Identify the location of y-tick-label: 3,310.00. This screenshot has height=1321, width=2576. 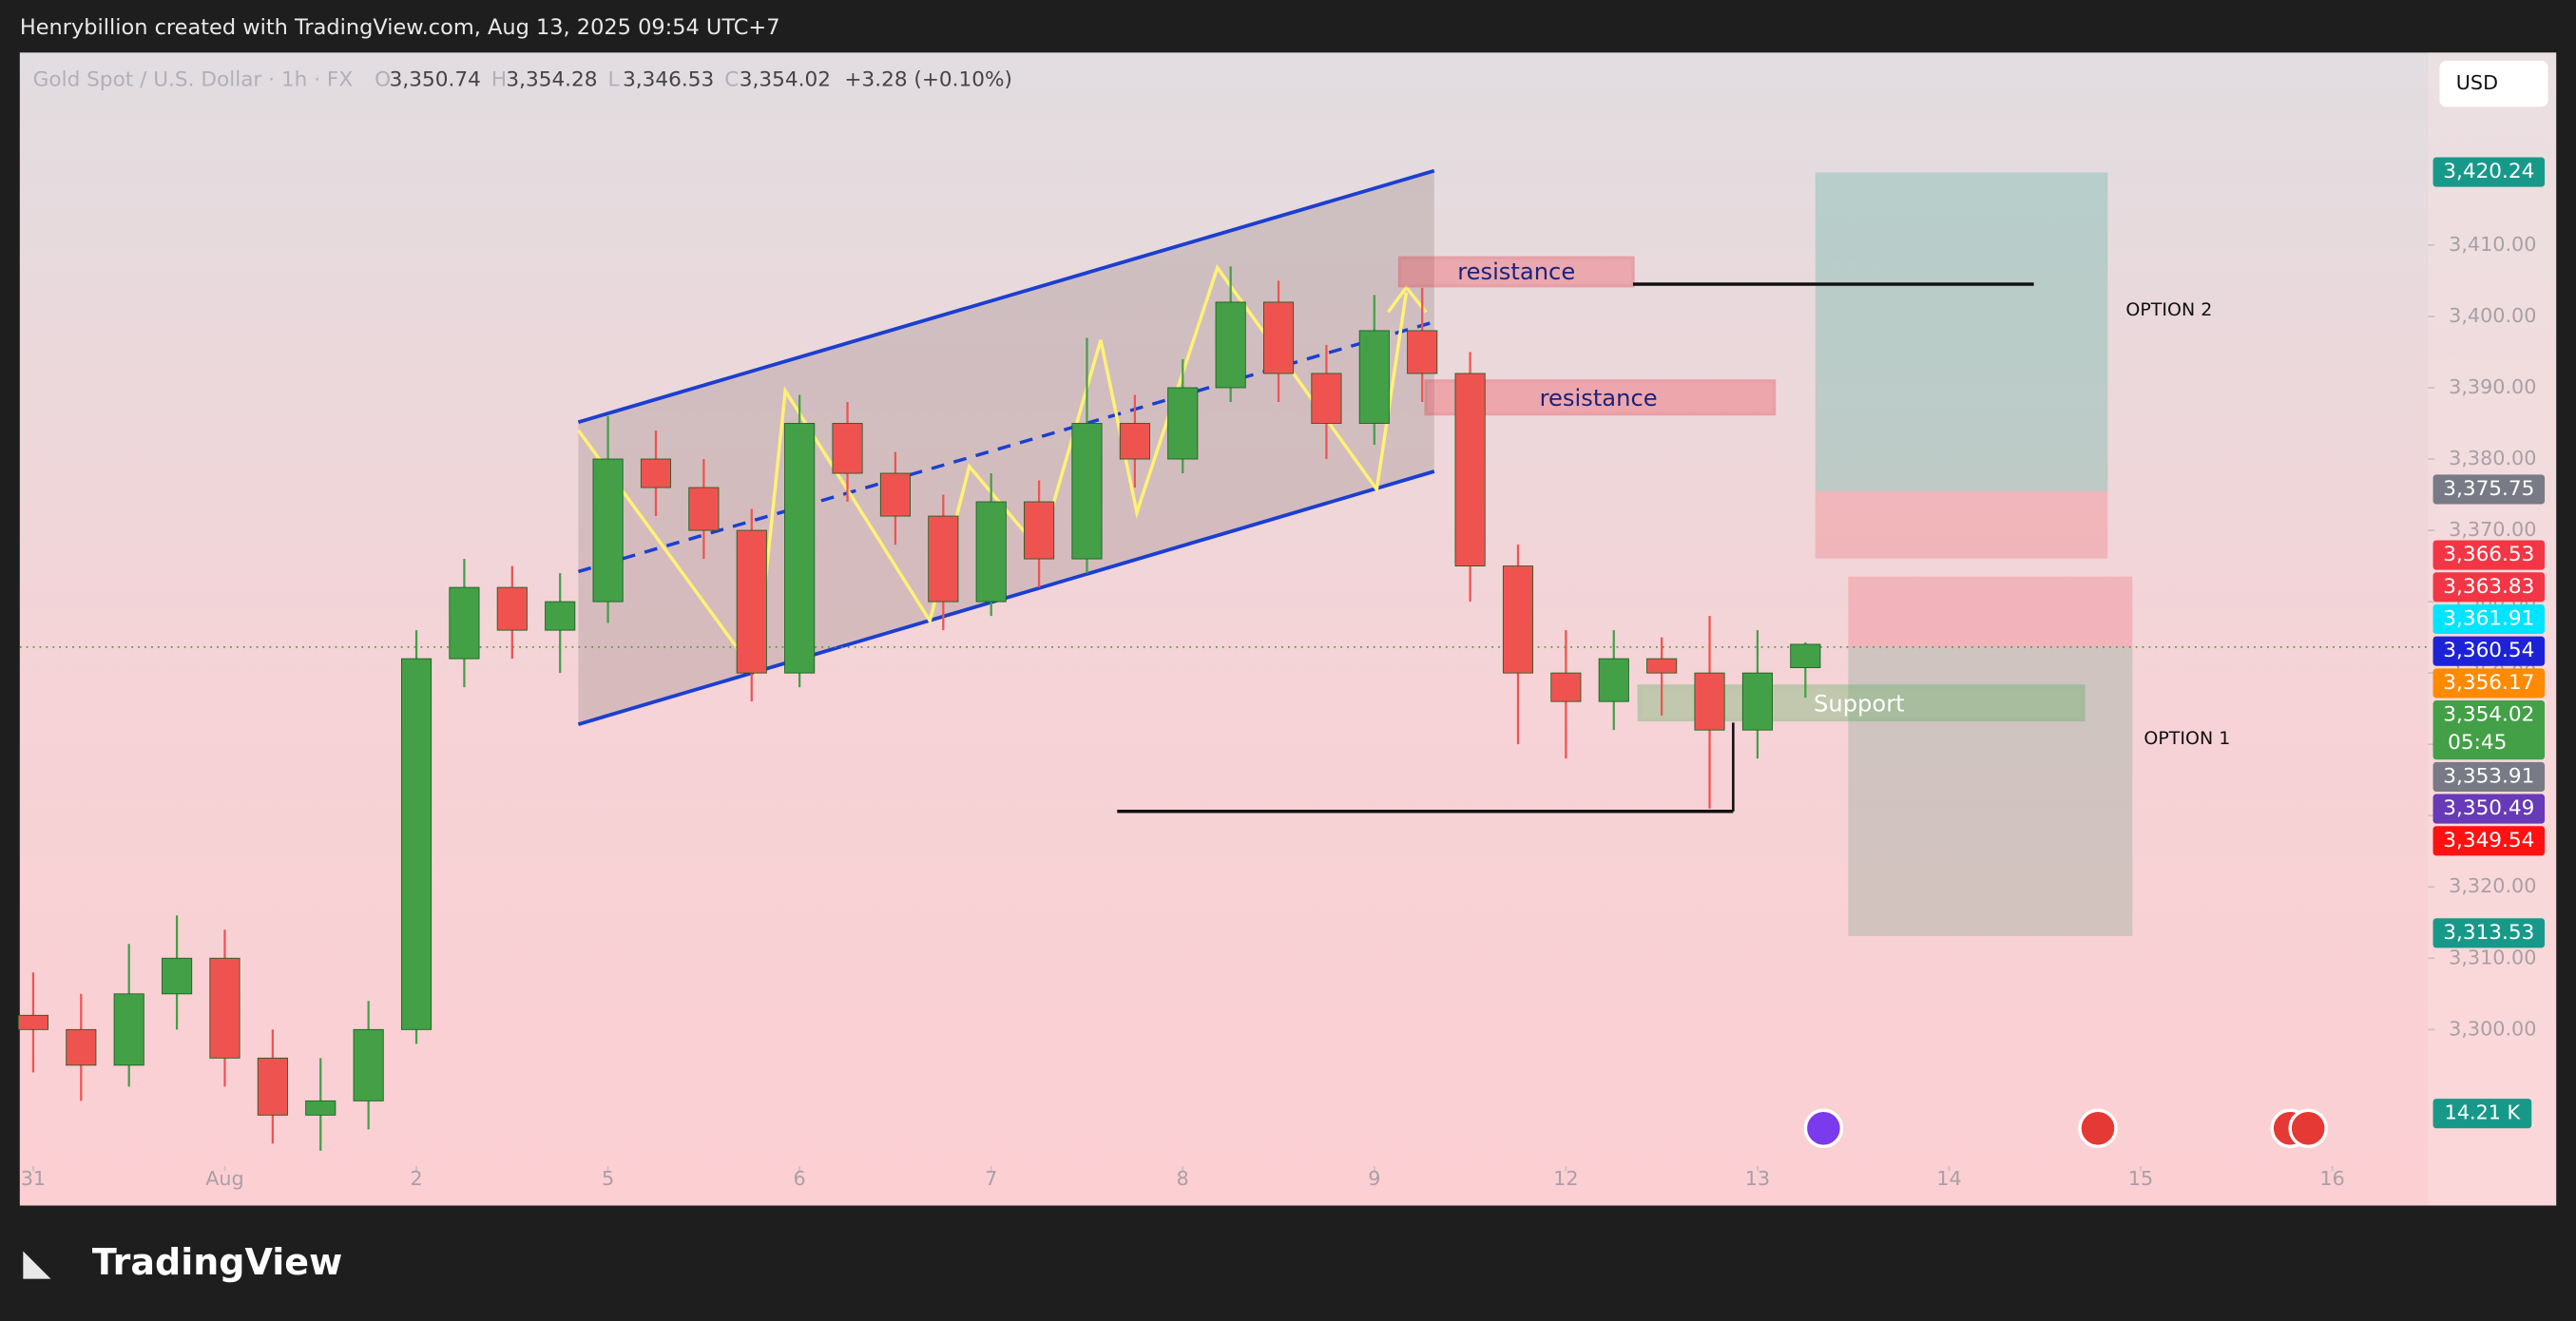
(2492, 957).